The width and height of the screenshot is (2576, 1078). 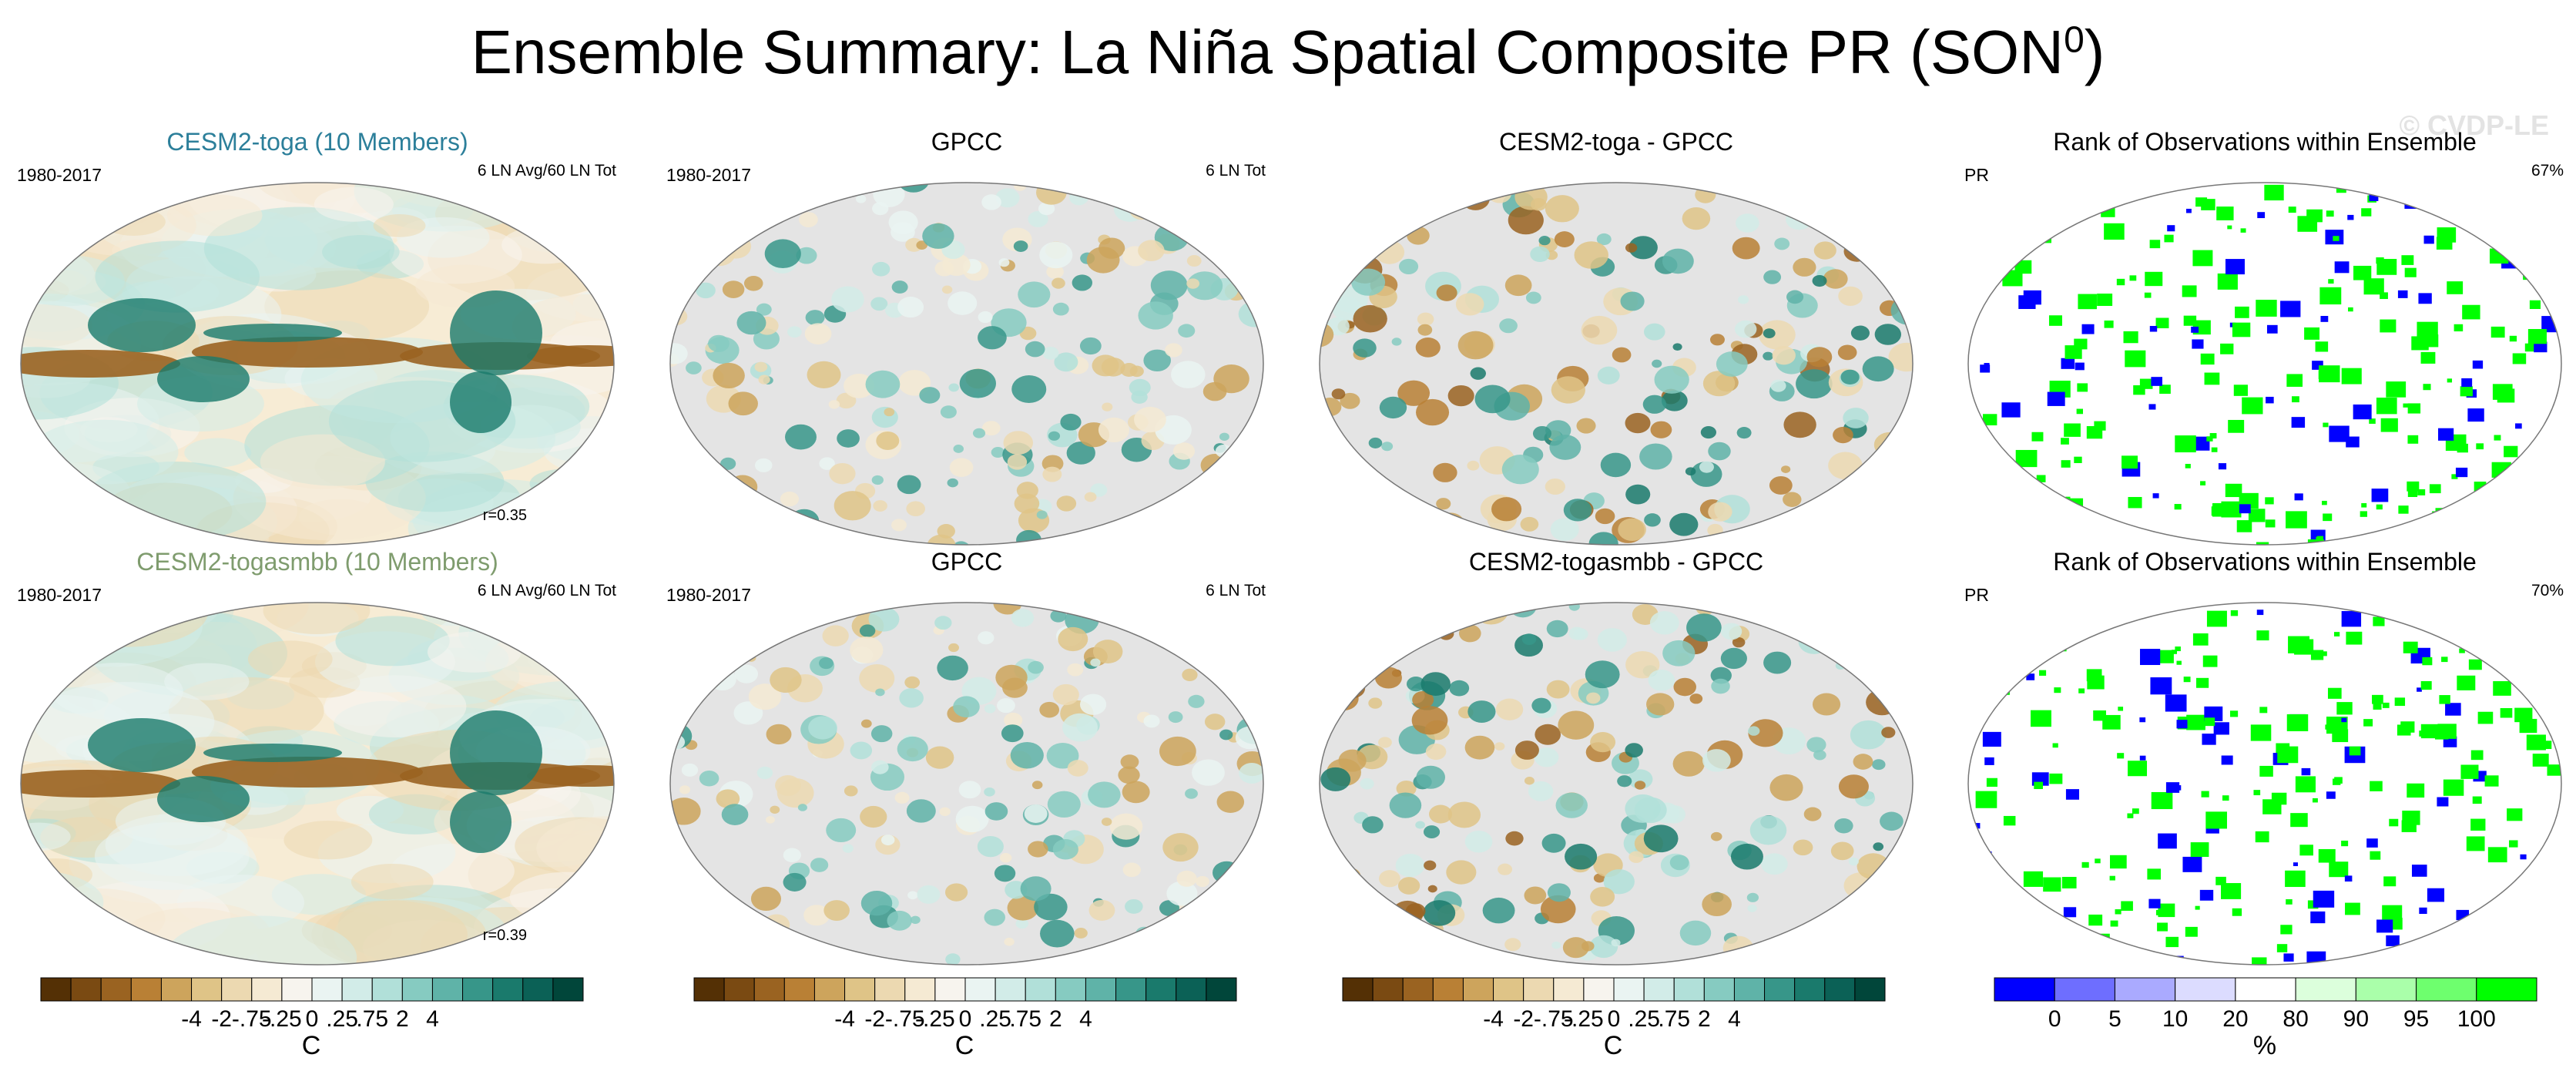 I want to click on colorbar-tick-label: 5, so click(x=2115, y=1019).